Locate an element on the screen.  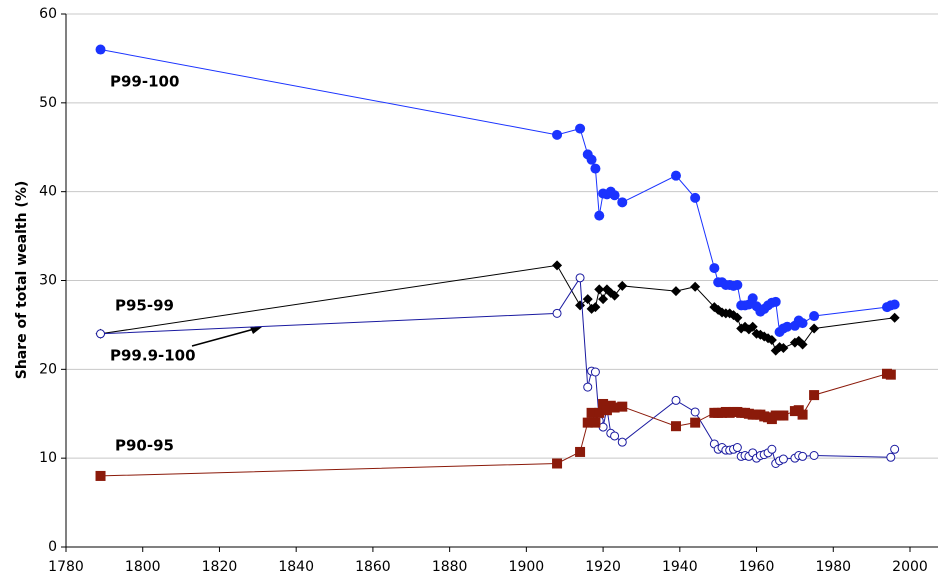
x-tick-label: 1820 is located at coordinates (220, 567).